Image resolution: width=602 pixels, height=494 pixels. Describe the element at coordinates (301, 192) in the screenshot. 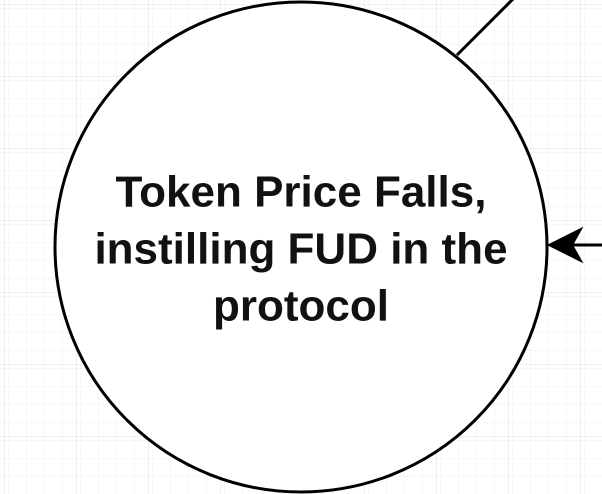

I see `node-label-line: Token Price Falls,` at that location.